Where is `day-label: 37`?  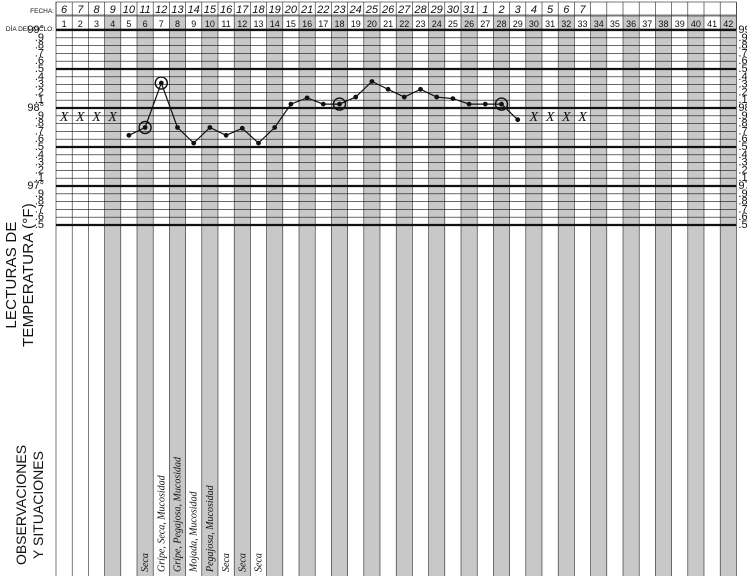
day-label: 37 is located at coordinates (647, 24).